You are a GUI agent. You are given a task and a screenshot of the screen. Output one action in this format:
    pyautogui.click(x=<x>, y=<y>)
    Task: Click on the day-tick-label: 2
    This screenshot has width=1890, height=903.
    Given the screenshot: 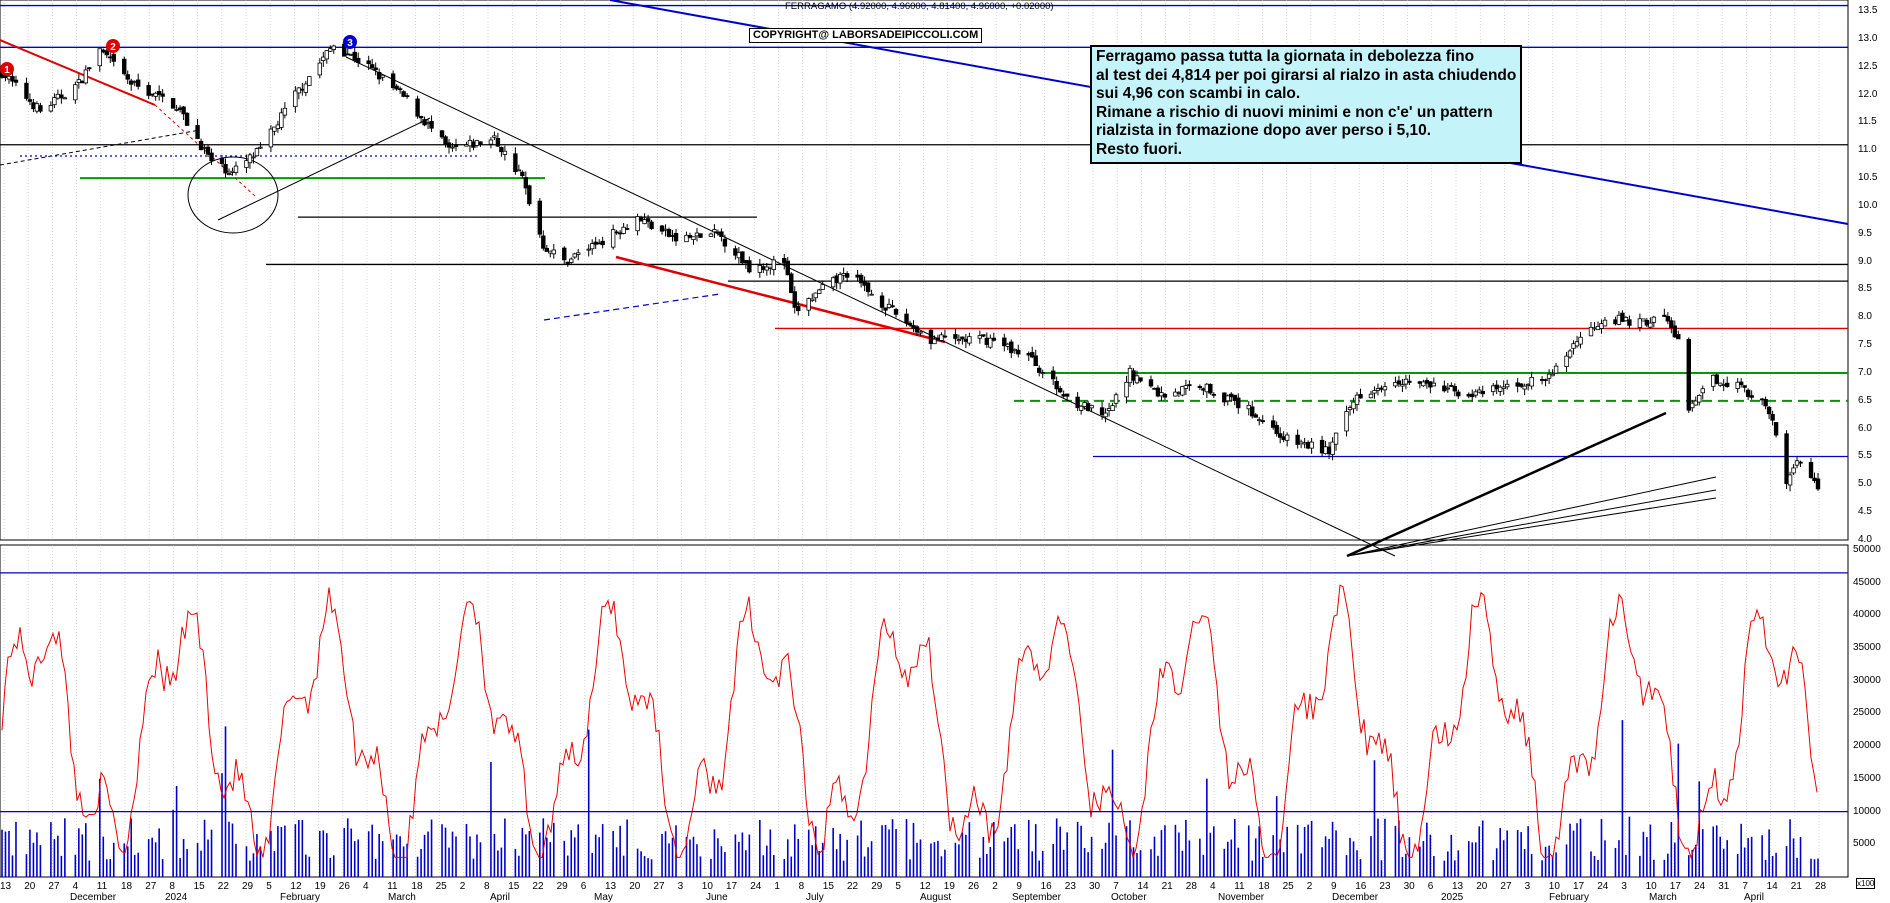 What is the action you would take?
    pyautogui.click(x=1309, y=886)
    